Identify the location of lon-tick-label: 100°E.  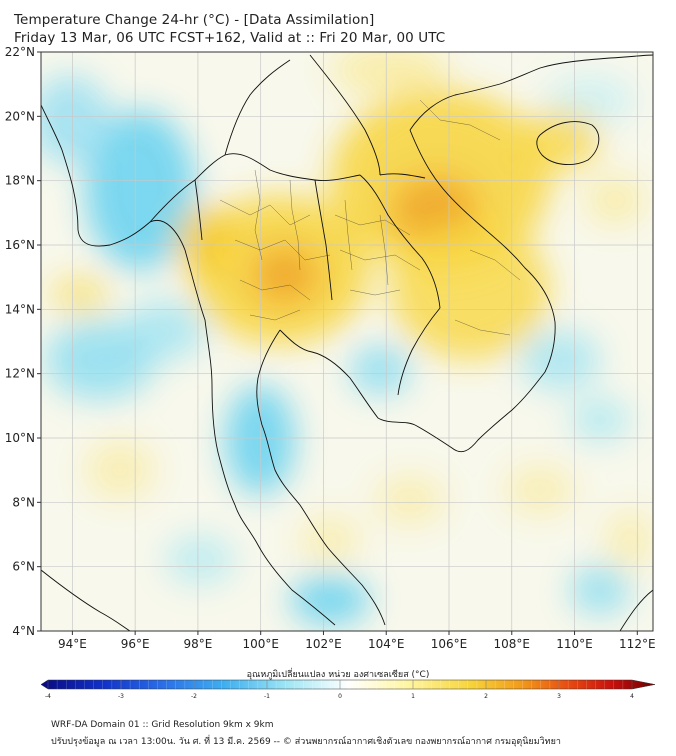
(260, 644).